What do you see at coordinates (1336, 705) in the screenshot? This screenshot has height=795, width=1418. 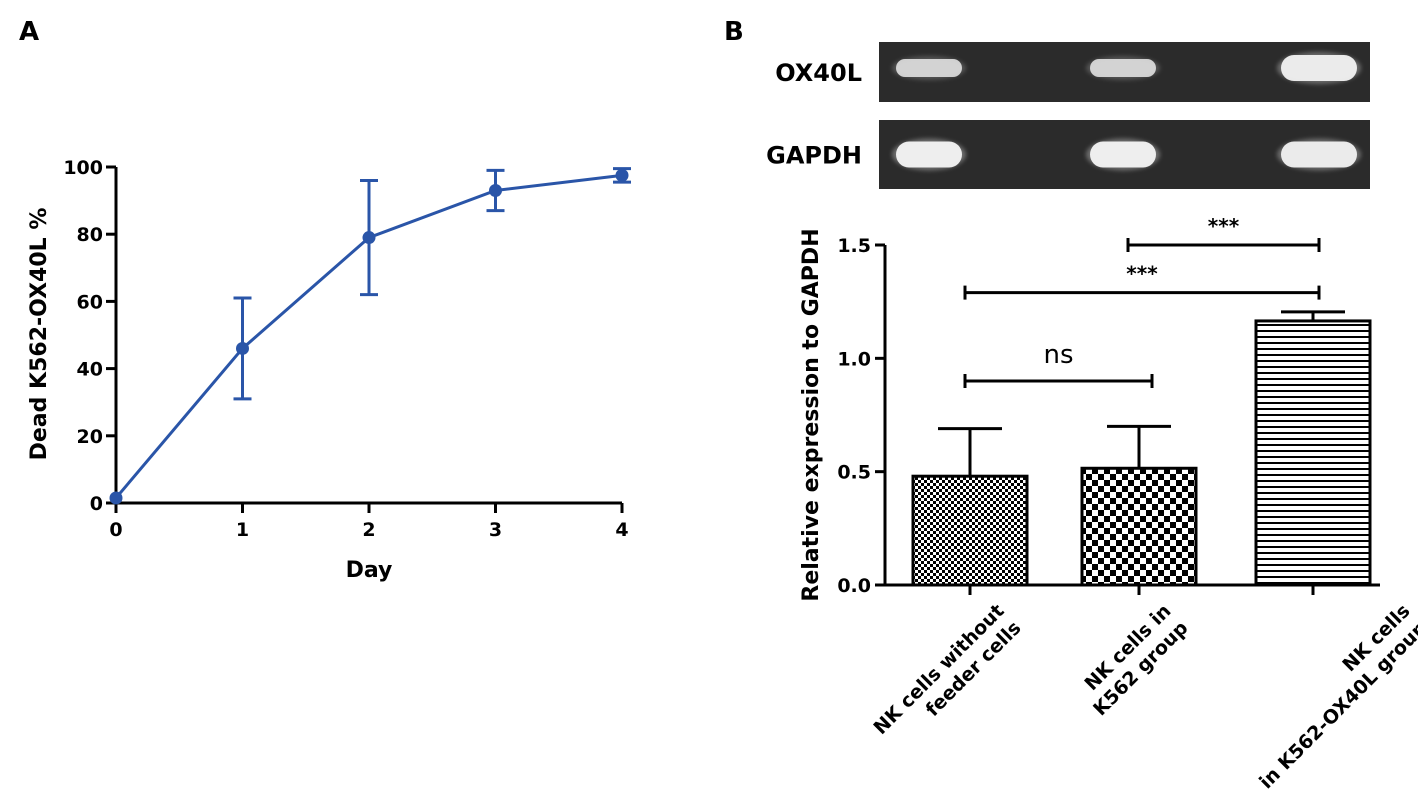 I see `chart-b-category-line: in K562-OX40L group` at bounding box center [1336, 705].